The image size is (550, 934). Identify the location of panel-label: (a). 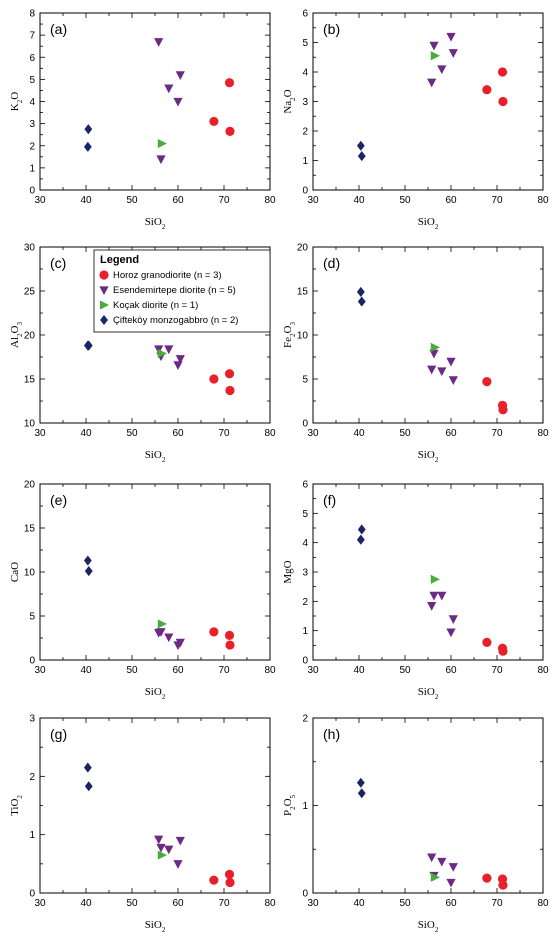
(58, 29).